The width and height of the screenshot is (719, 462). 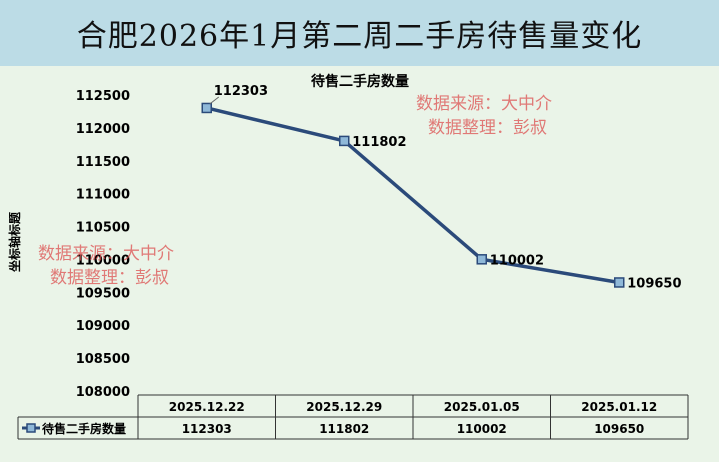 What do you see at coordinates (207, 407) in the screenshot?
I see `x-category-label: 2025.12.22` at bounding box center [207, 407].